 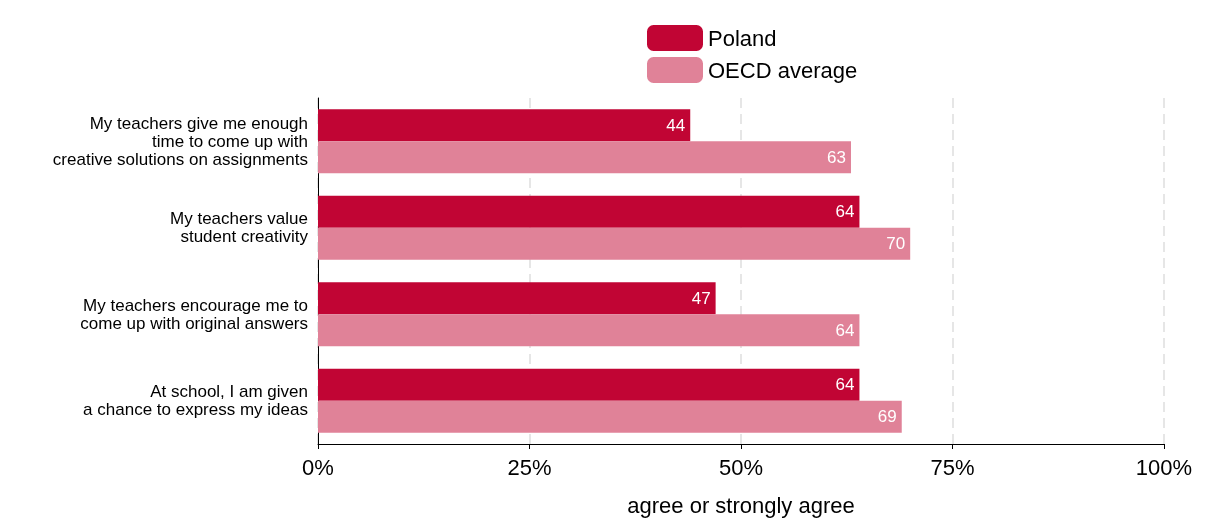 What do you see at coordinates (195, 401) in the screenshot?
I see `y-tick-label: At school, I am given a chance to express my ideas` at bounding box center [195, 401].